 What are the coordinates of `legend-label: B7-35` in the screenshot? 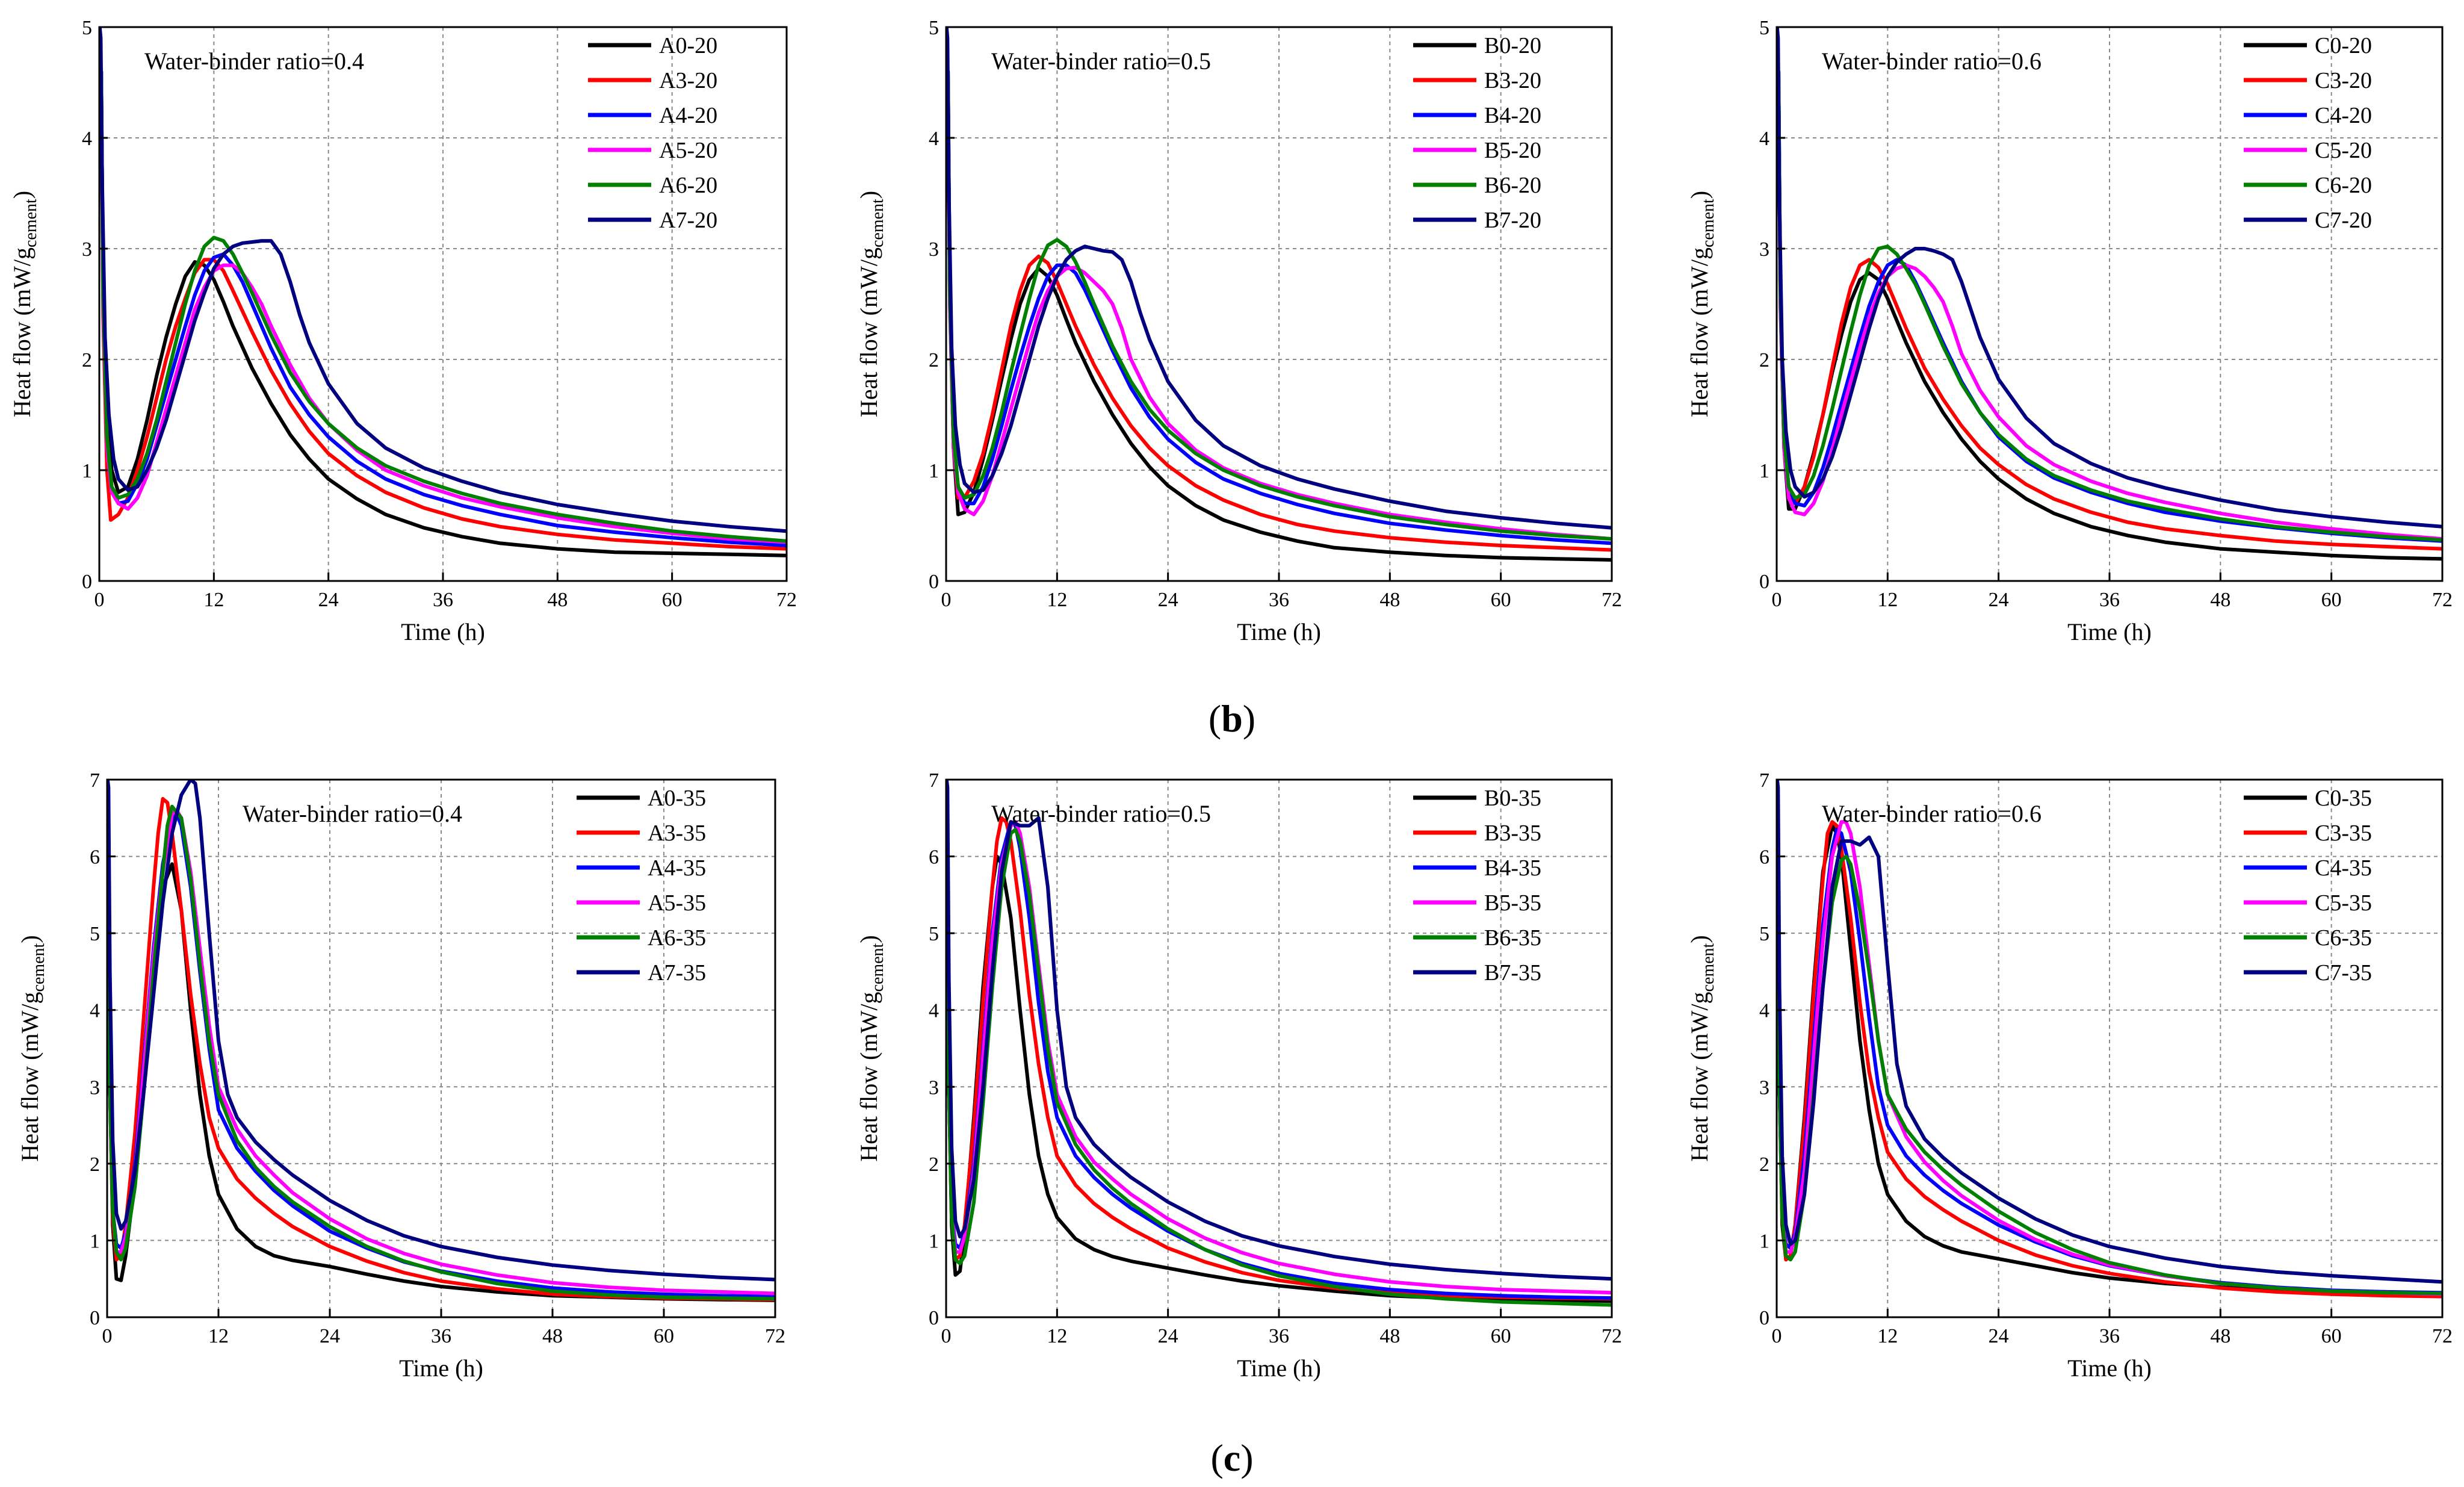 It's located at (1512, 973).